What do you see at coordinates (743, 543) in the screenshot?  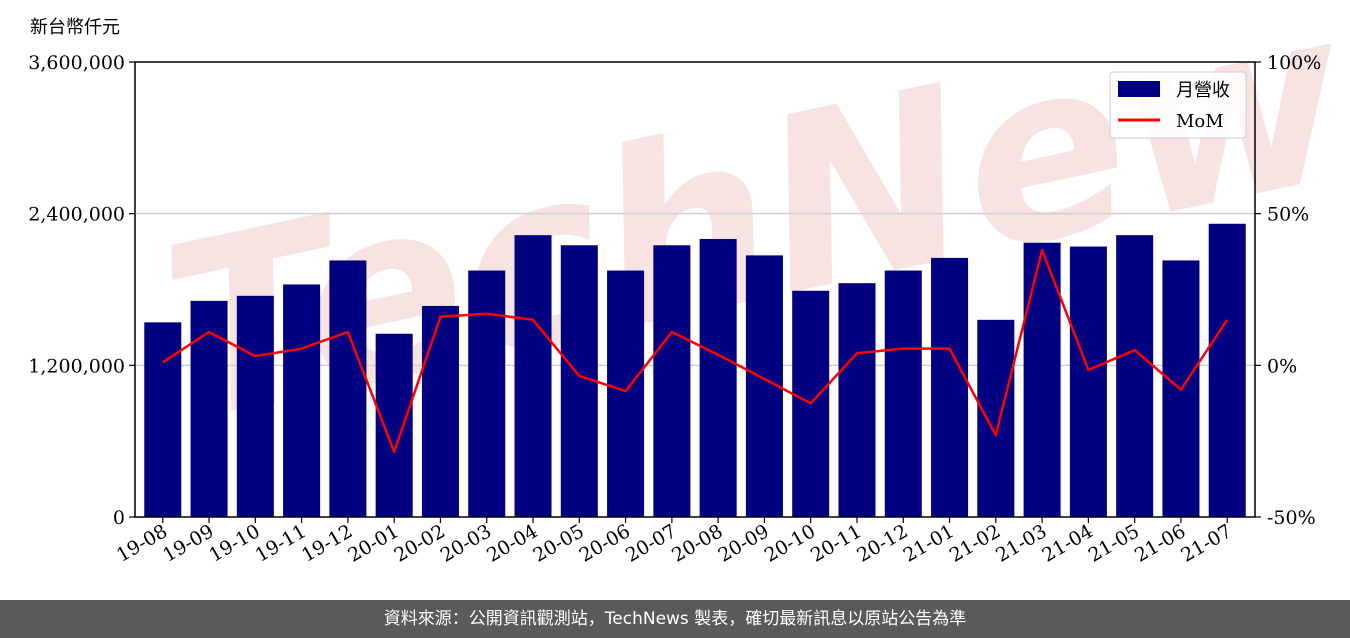 I see `x-tick-label: 20-09` at bounding box center [743, 543].